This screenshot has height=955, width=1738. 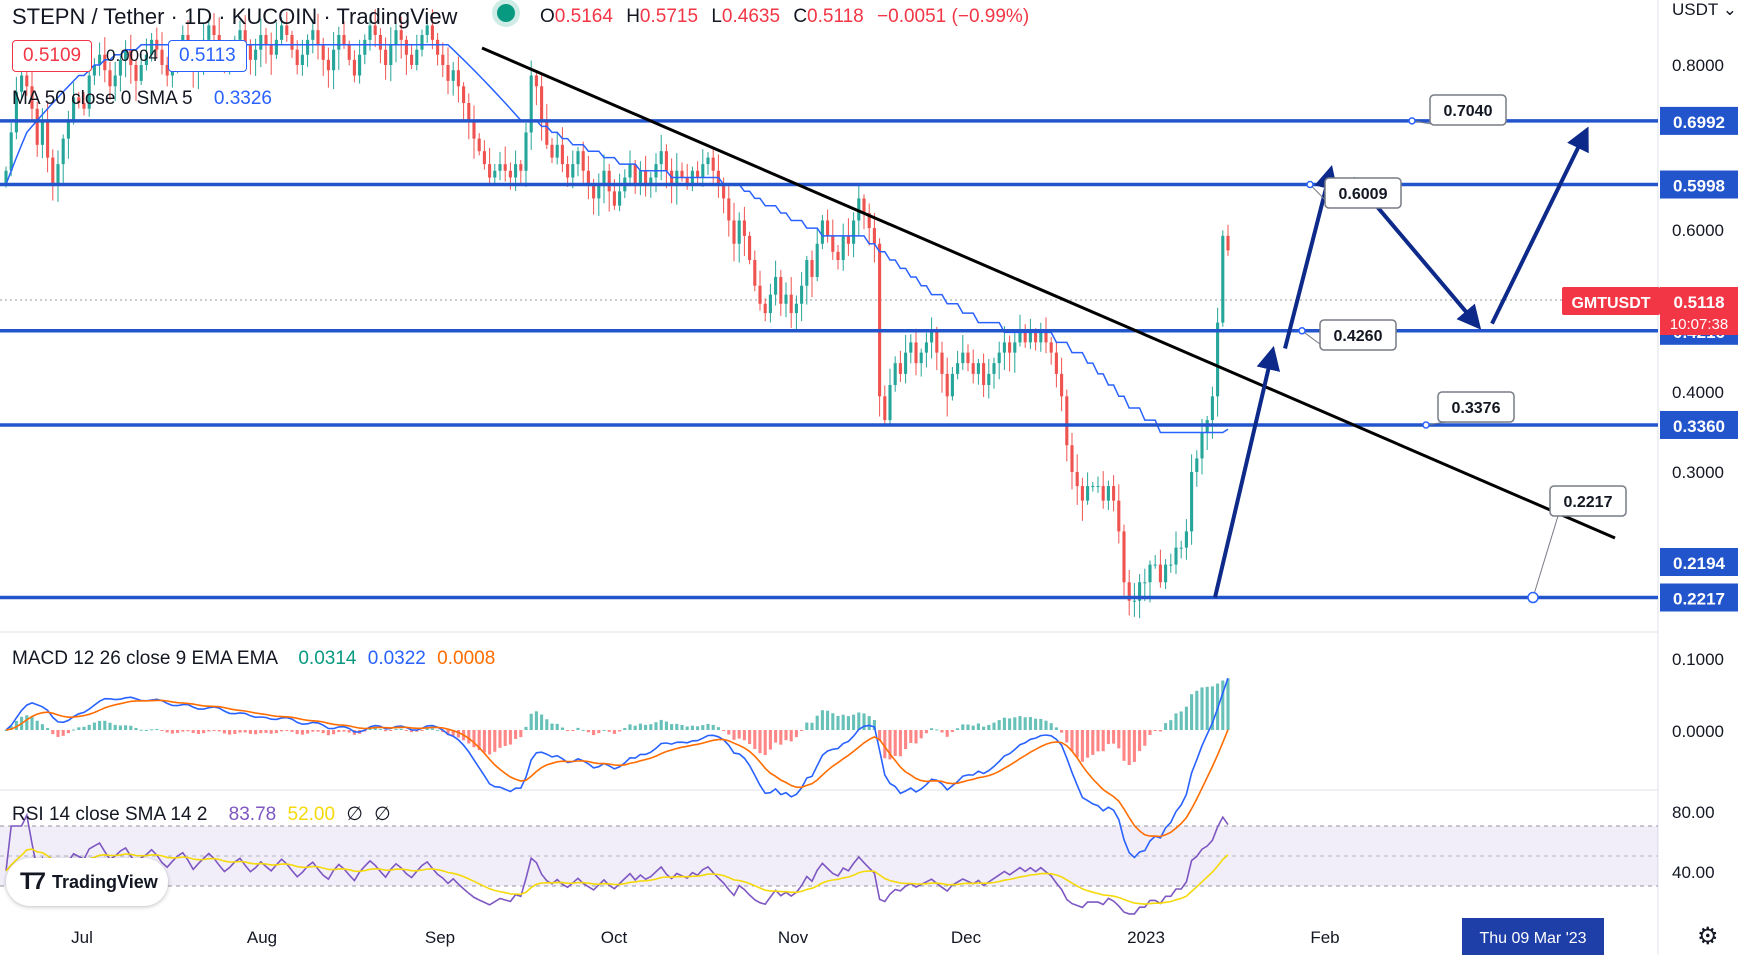 I want to click on symbol-tag, so click(x=1611, y=301).